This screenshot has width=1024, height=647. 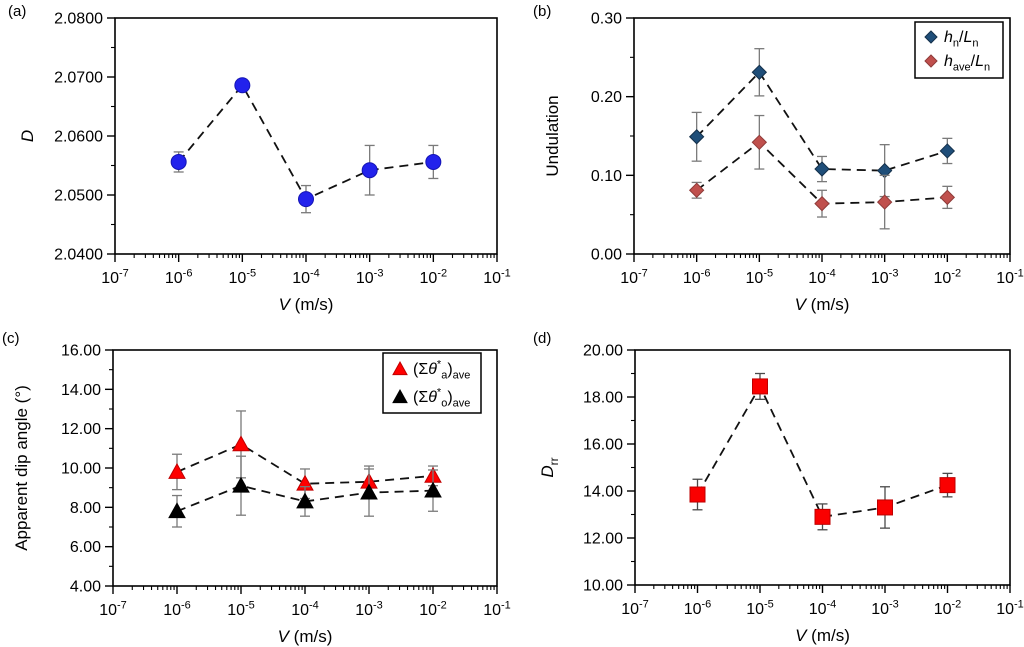 I want to click on svg-text: 2.0600, so click(x=78, y=137).